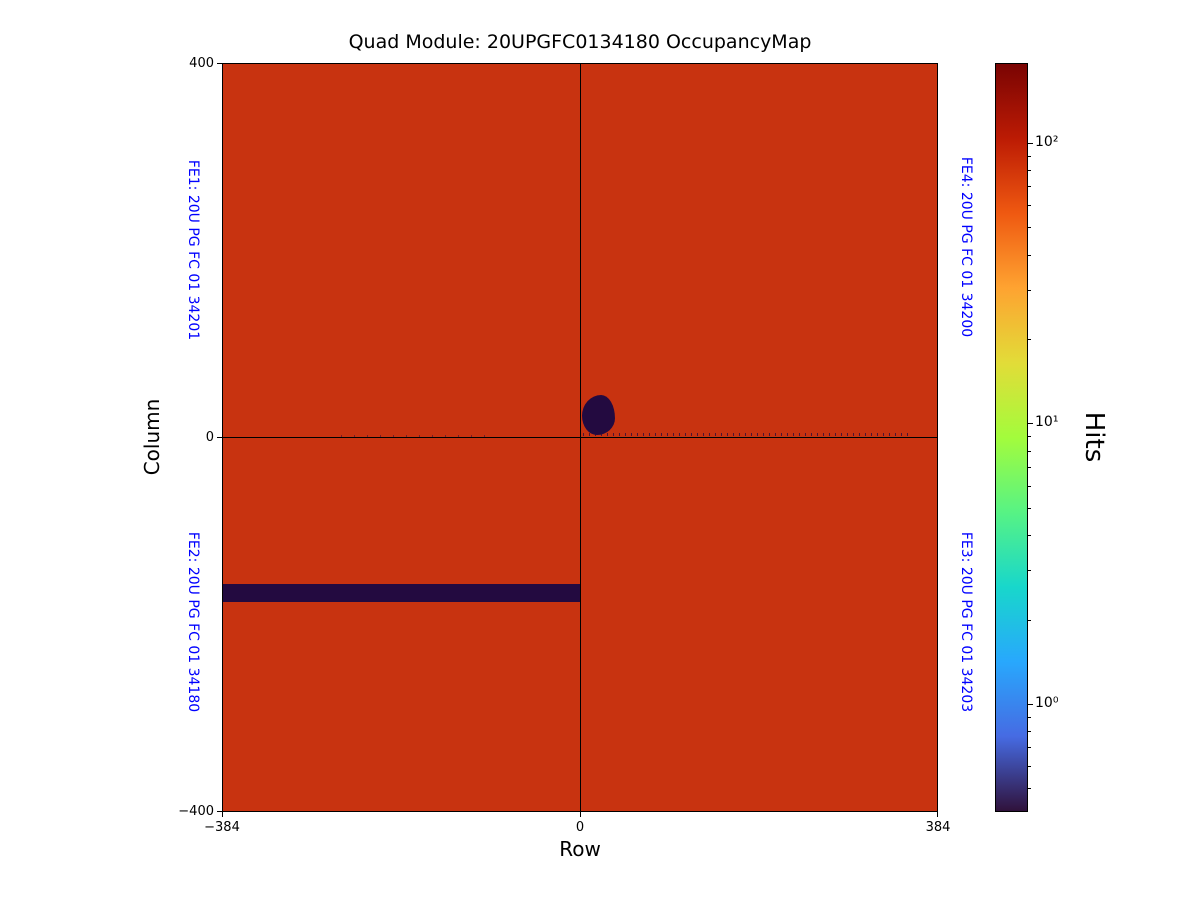  What do you see at coordinates (966, 247) in the screenshot?
I see `fe4-chip-label: FE4: 20U PG FC 01 34200` at bounding box center [966, 247].